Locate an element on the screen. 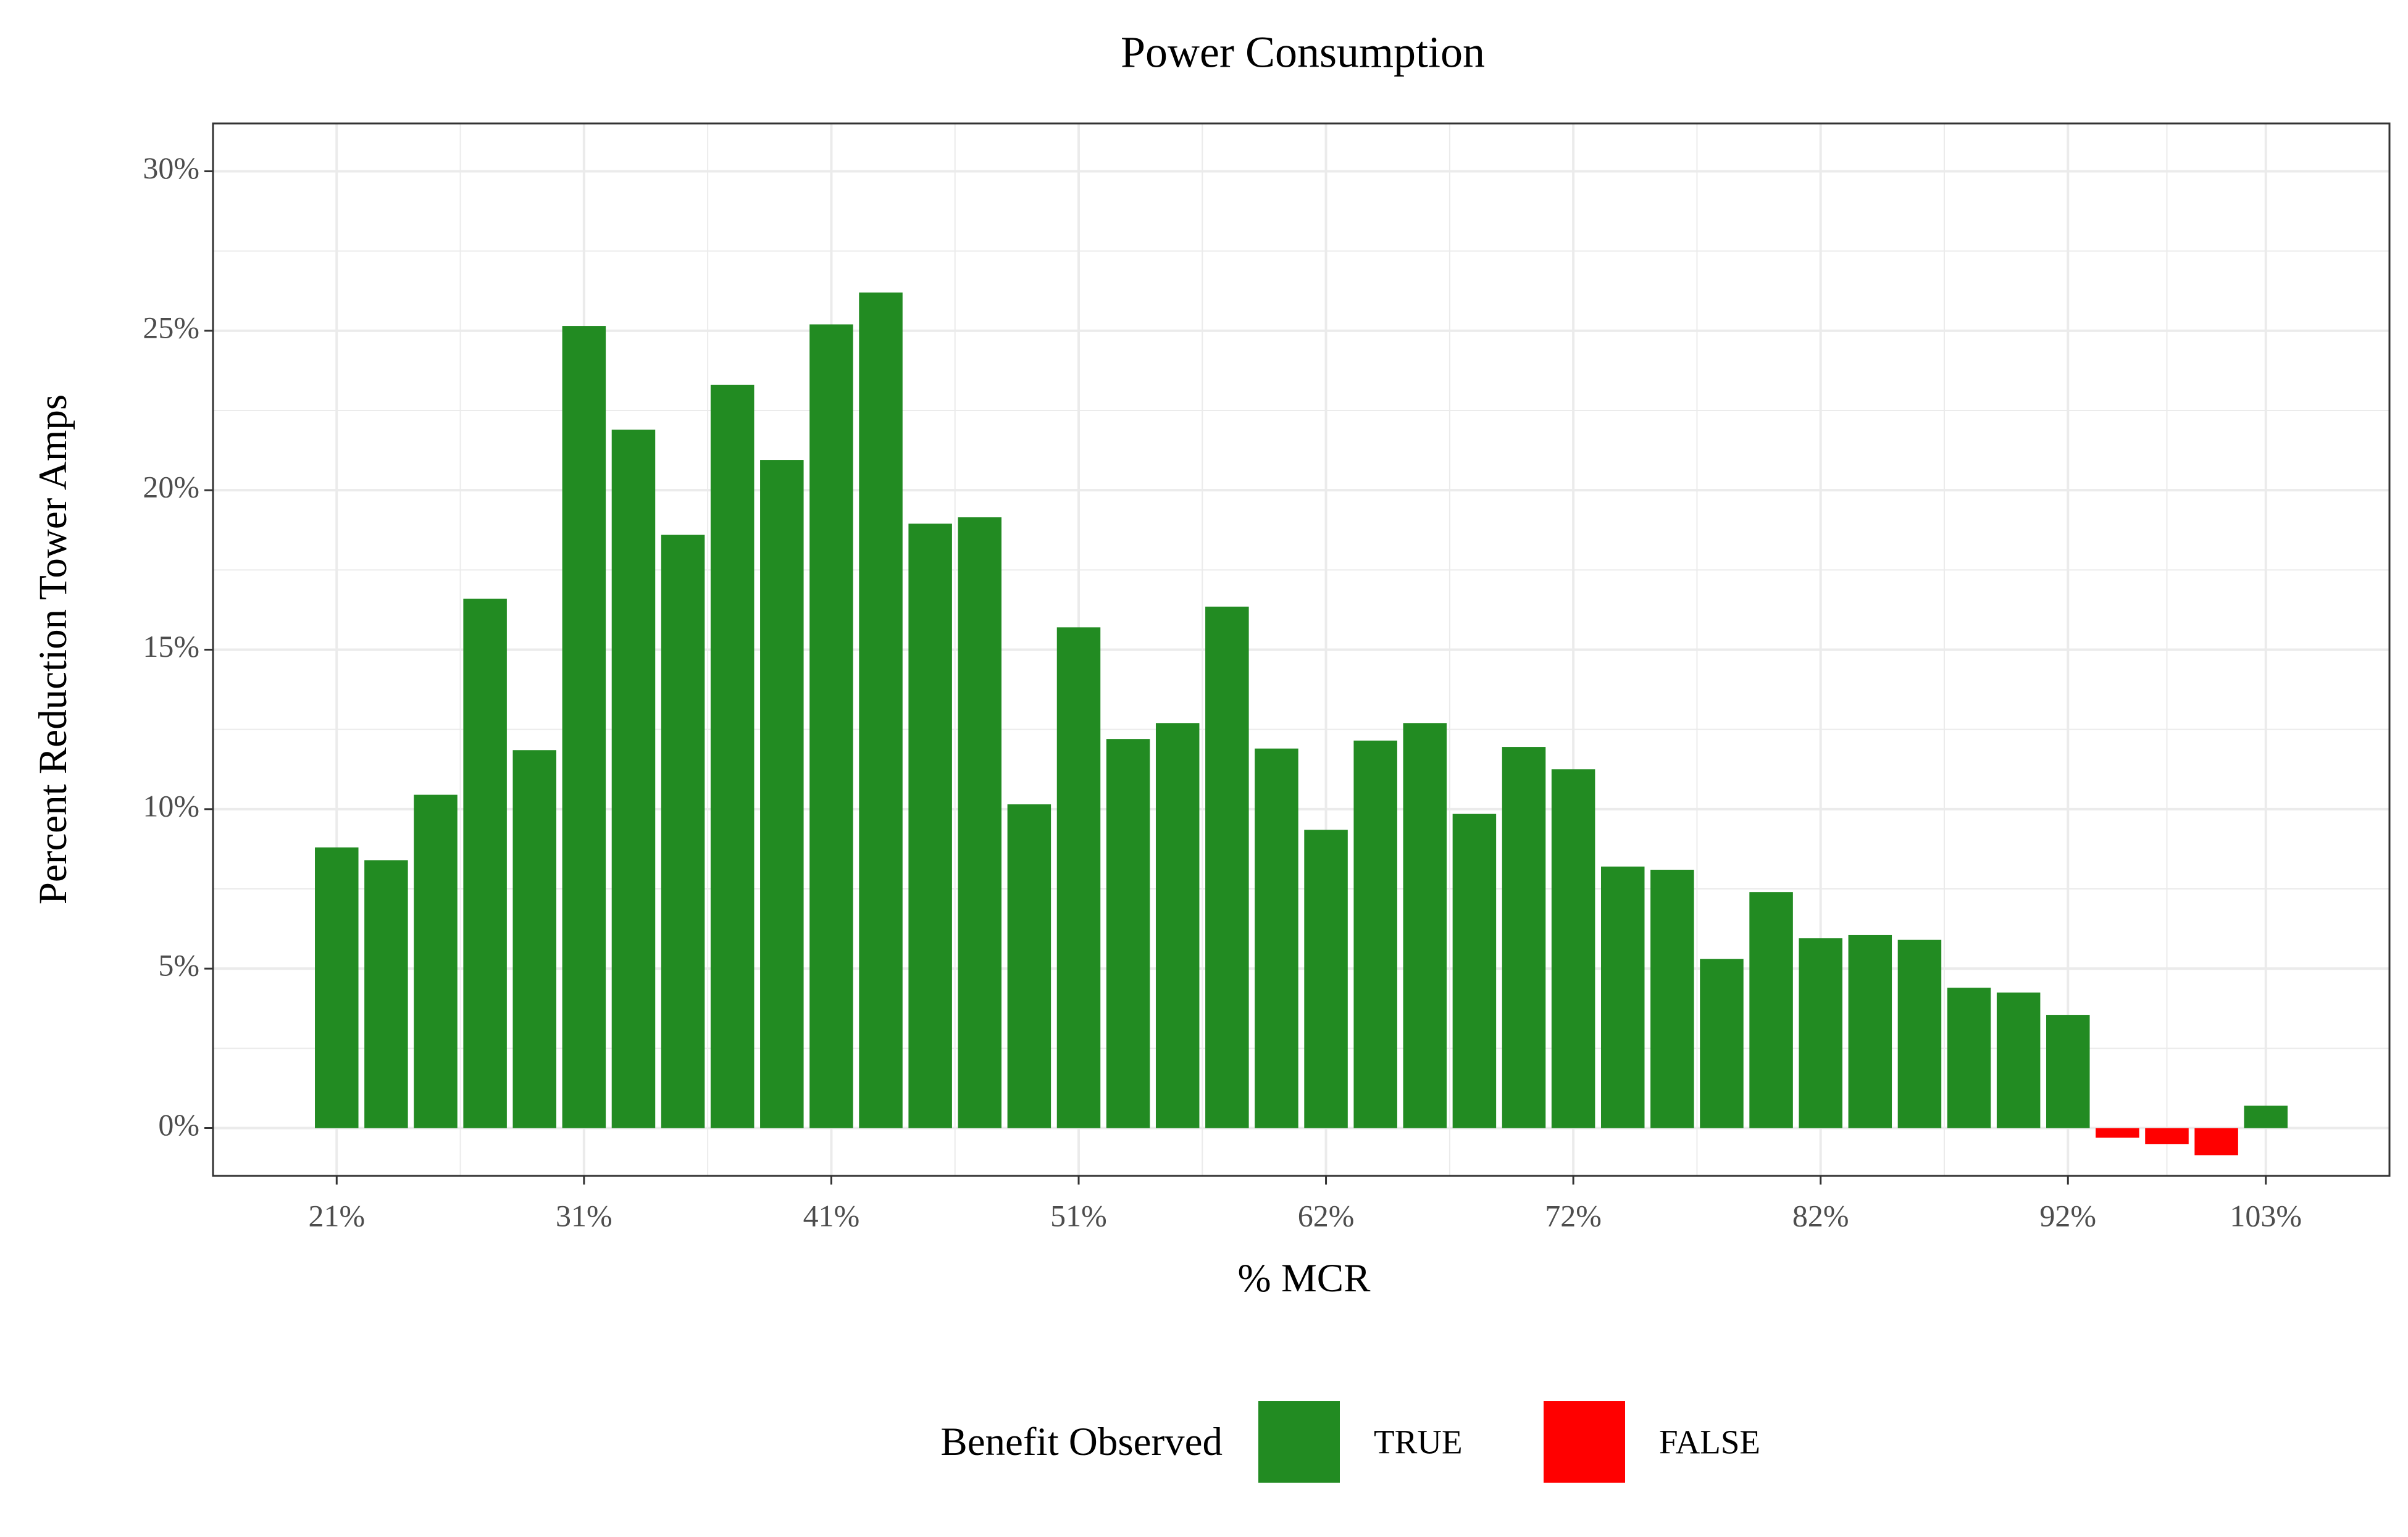 This screenshot has width=2408, height=1537. chart-title: Power Consumption is located at coordinates (1303, 52).